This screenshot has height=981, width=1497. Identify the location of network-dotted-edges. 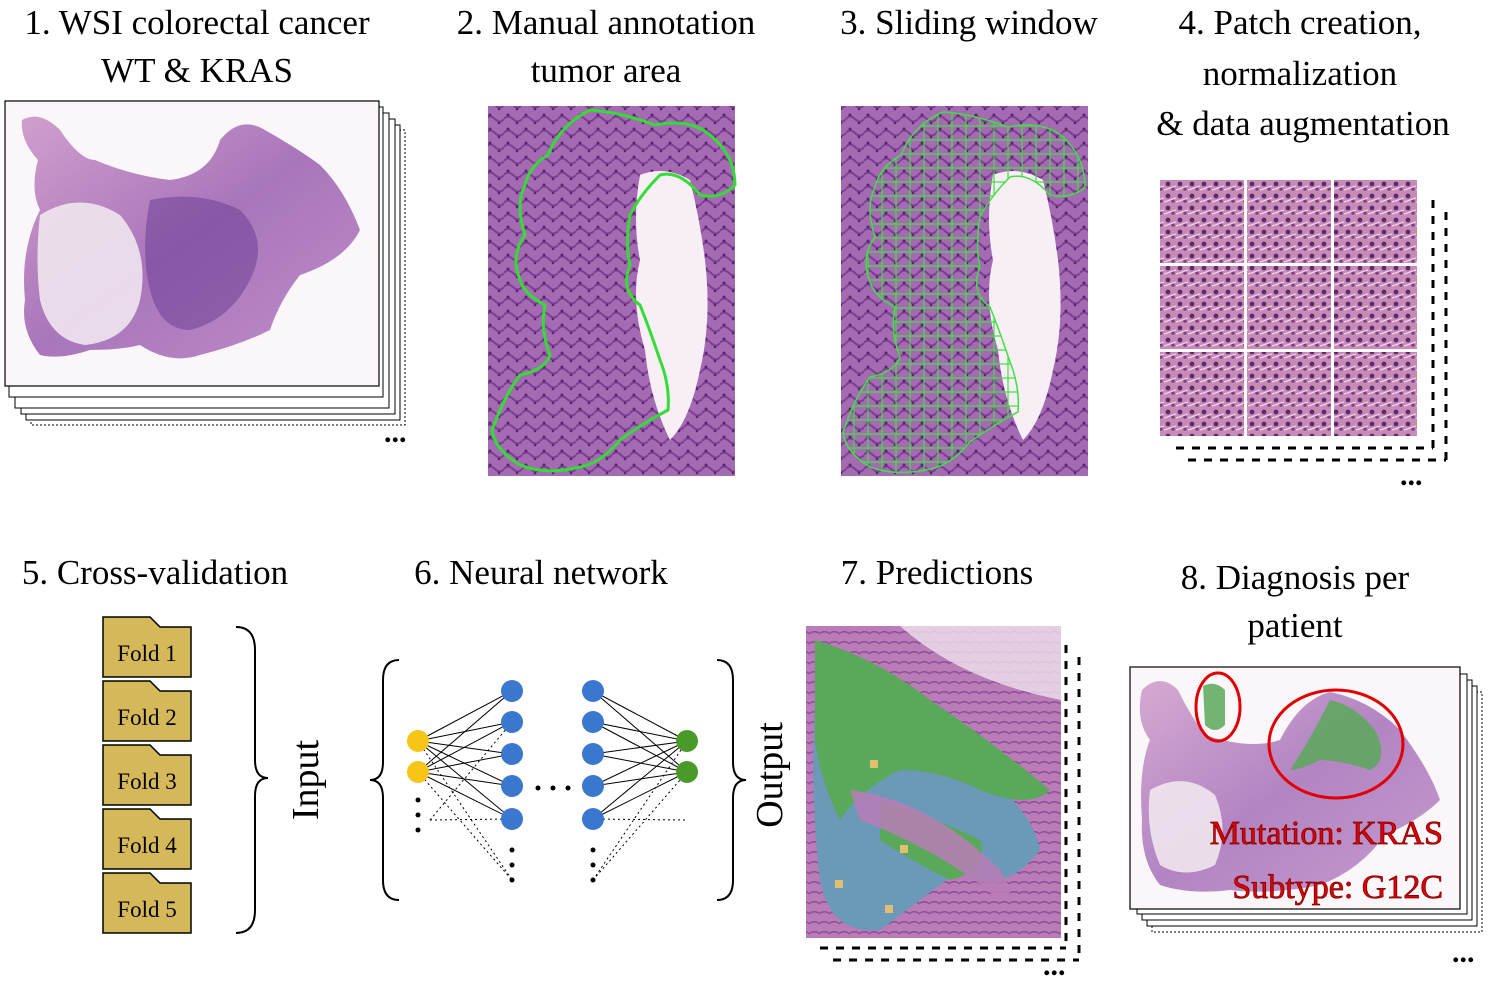
(552, 801).